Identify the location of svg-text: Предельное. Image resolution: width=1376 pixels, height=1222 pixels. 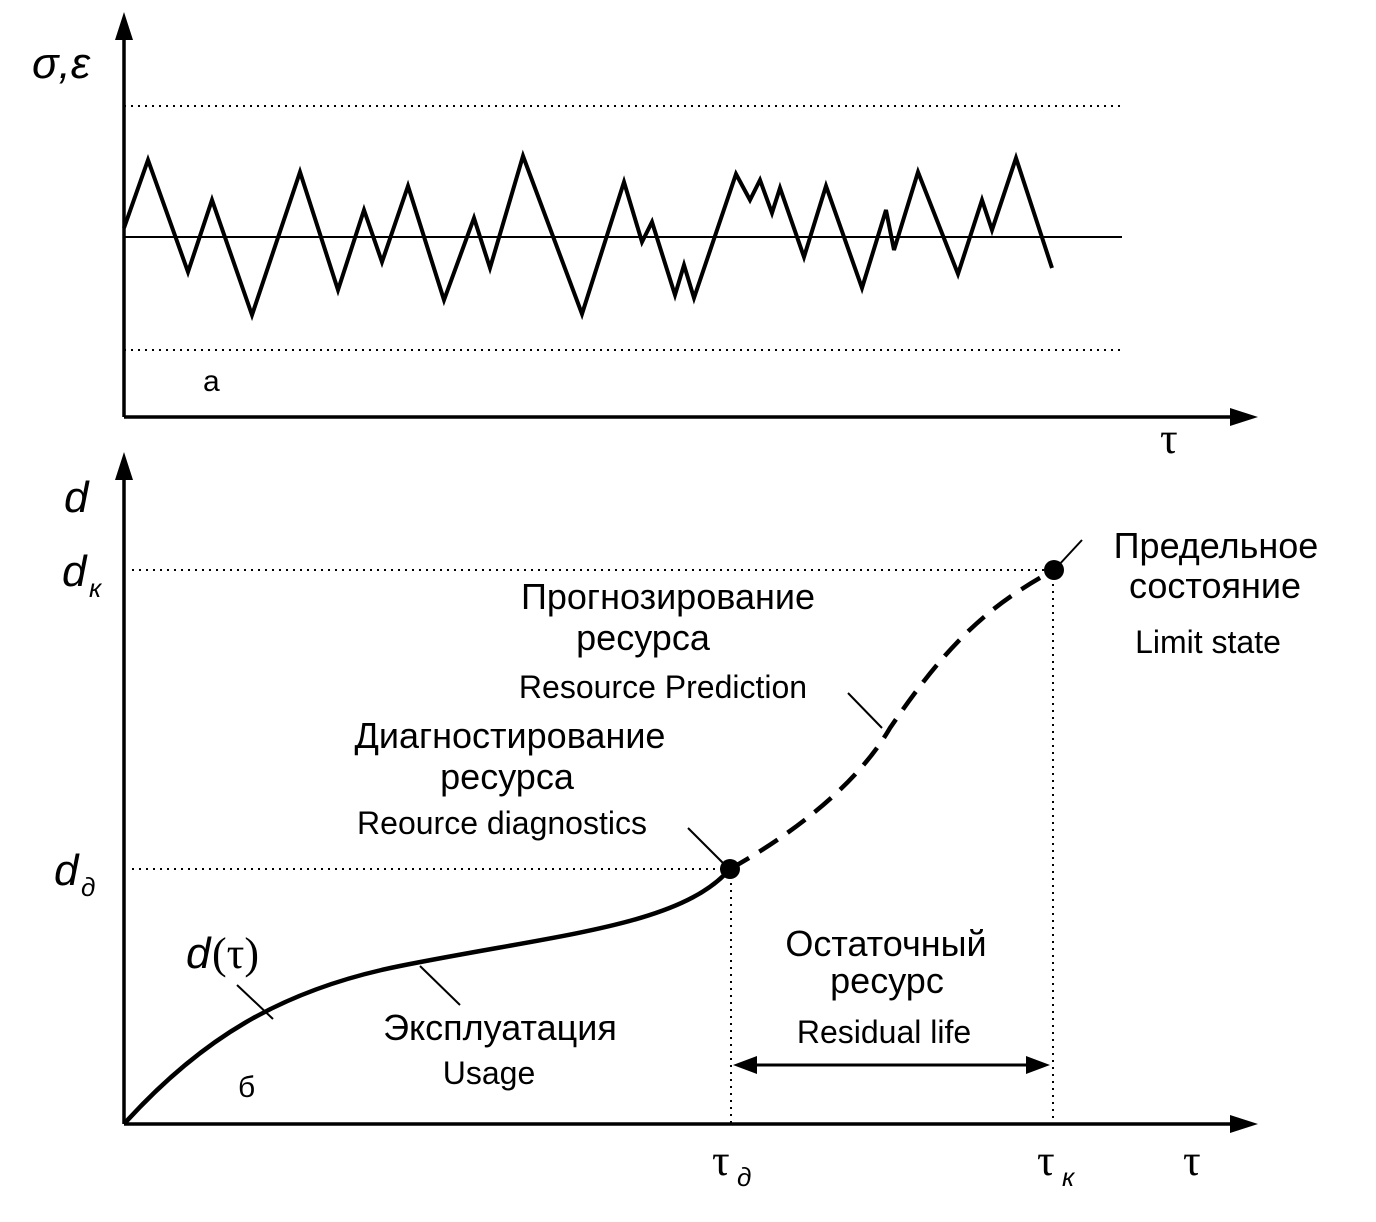
(1216, 545).